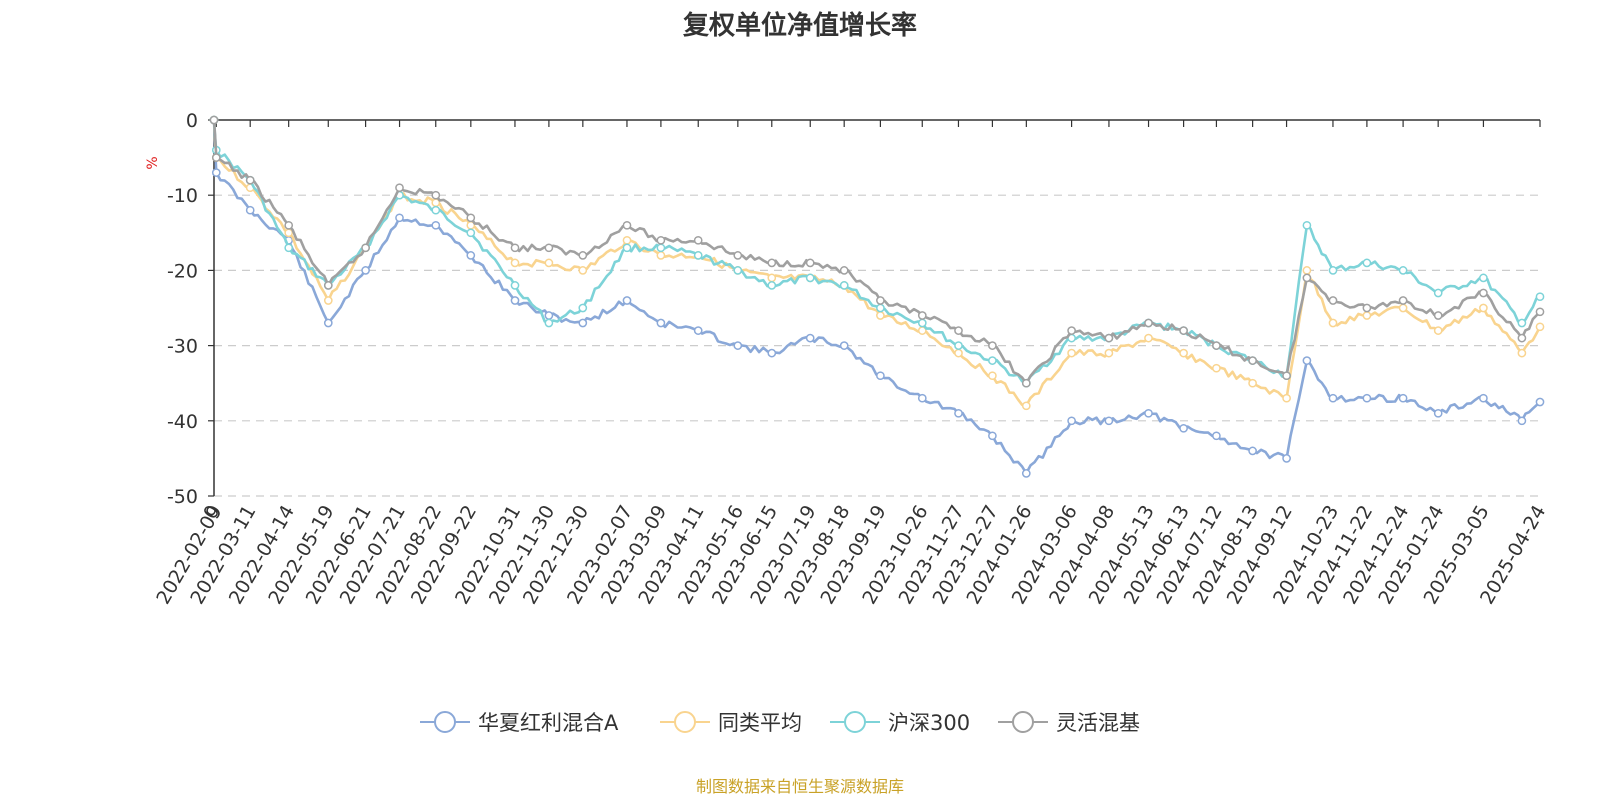 The width and height of the screenshot is (1600, 800). What do you see at coordinates (760, 723) in the screenshot?
I see `legend-label: 同类平均` at bounding box center [760, 723].